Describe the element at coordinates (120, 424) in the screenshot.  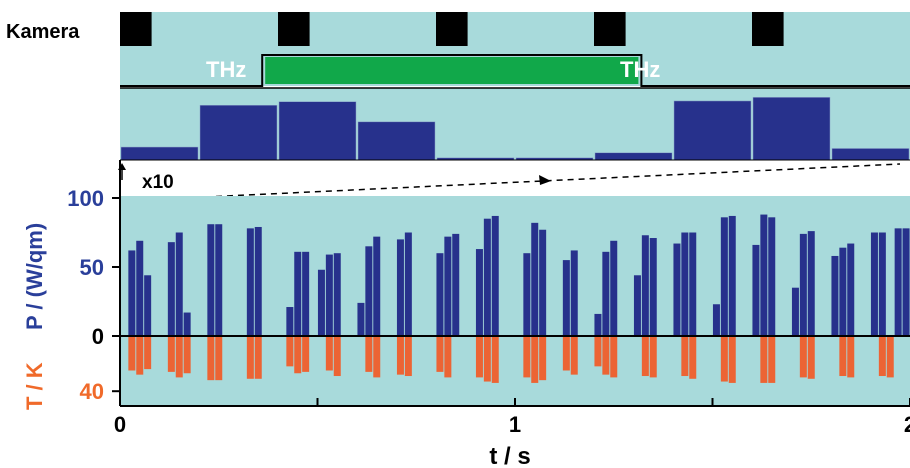
I see `x-tick-label-0: 0` at that location.